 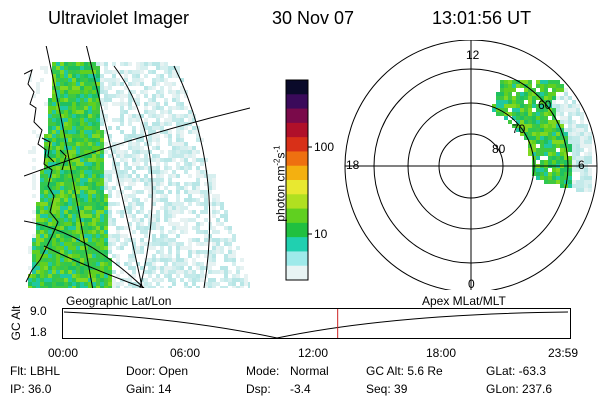 I want to click on gain-info: Gain: 14, so click(x=149, y=389).